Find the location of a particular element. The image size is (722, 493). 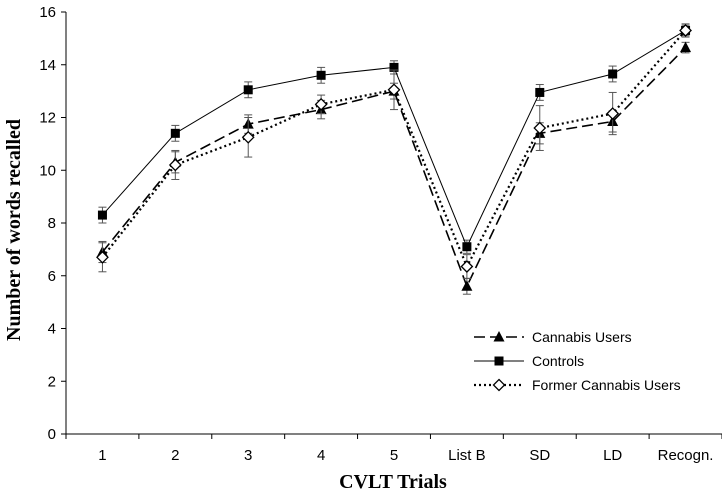

x-tick-label: 3 is located at coordinates (248, 455).